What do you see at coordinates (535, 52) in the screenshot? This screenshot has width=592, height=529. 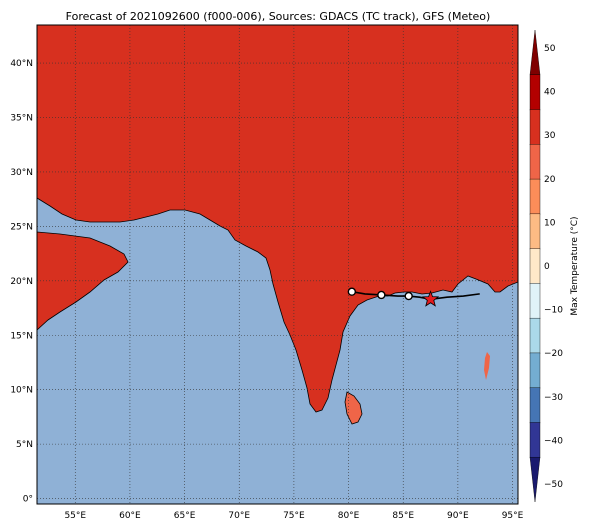 I see `colorbar-extend-max` at bounding box center [535, 52].